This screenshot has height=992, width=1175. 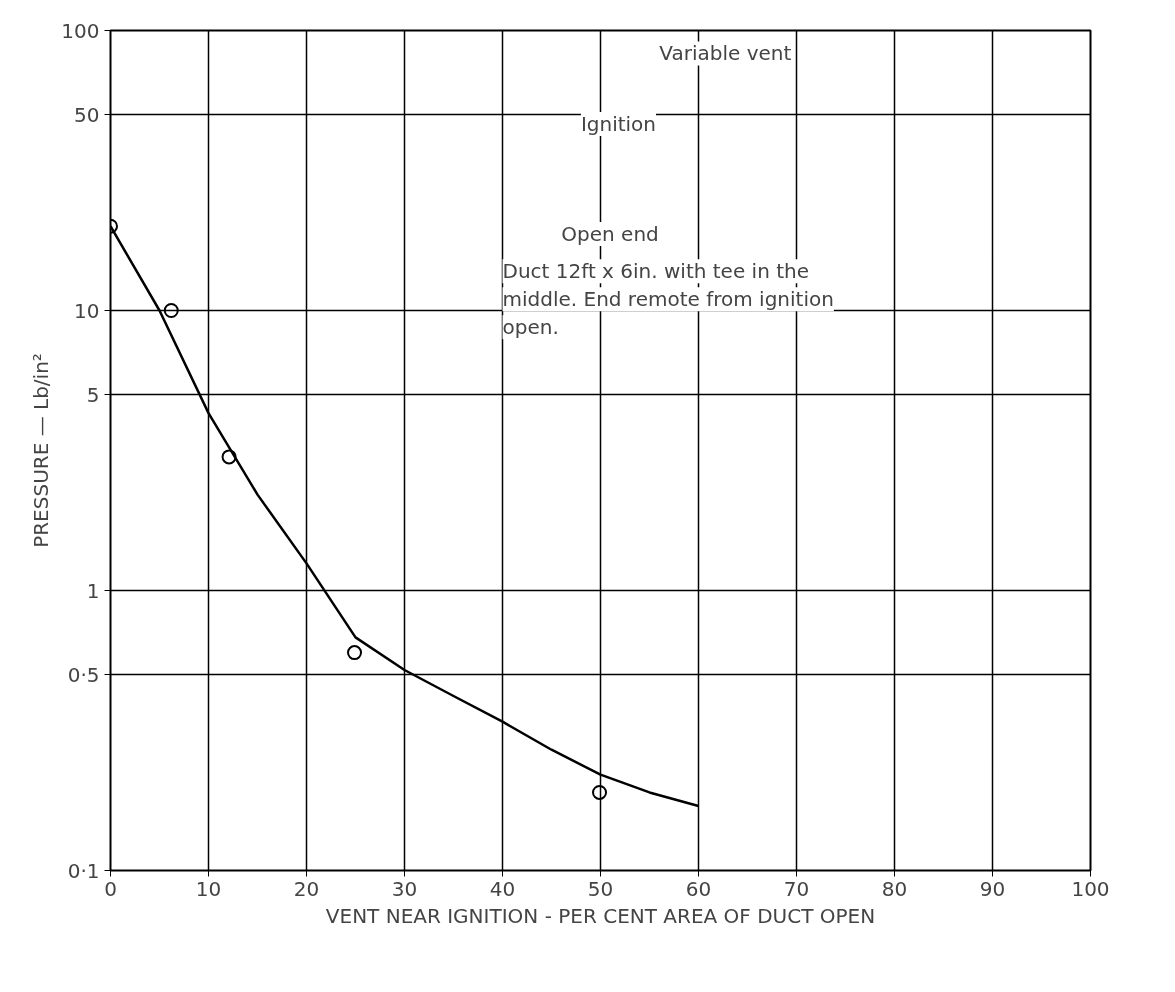 What do you see at coordinates (83, 674) in the screenshot?
I see `y-tick-label: 0·5` at bounding box center [83, 674].